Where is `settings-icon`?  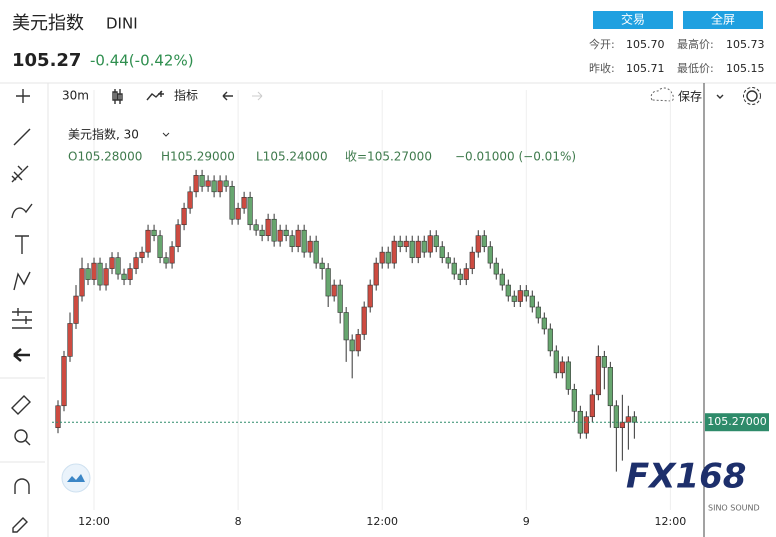 settings-icon is located at coordinates (752, 96).